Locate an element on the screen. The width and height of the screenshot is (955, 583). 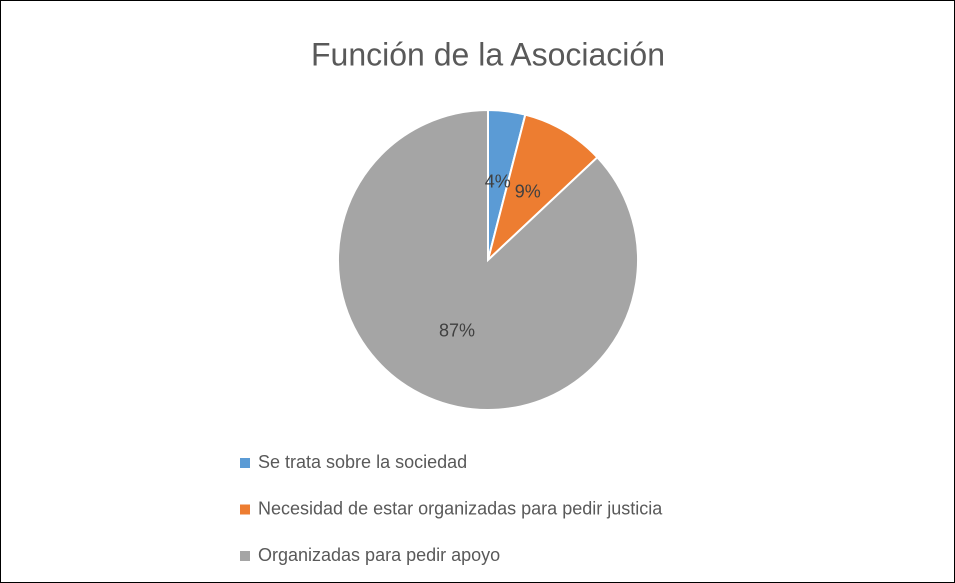
chart-title: Función de la Asociación is located at coordinates (488, 54).